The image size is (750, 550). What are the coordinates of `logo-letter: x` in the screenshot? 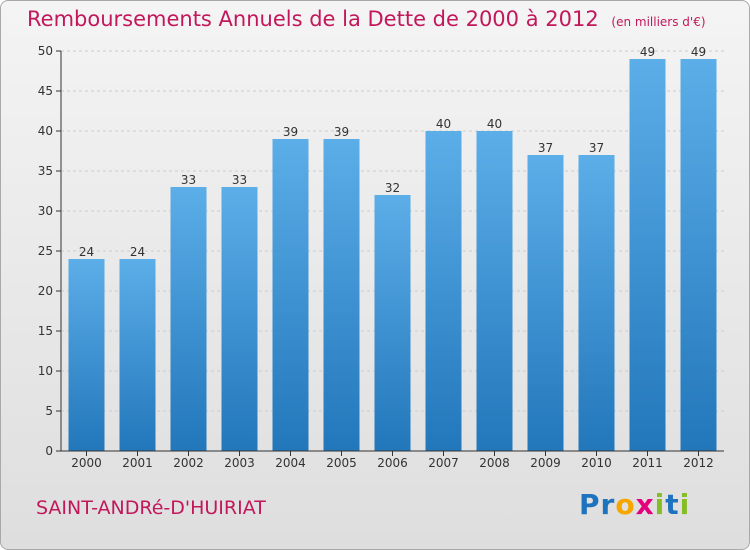 It's located at (645, 504).